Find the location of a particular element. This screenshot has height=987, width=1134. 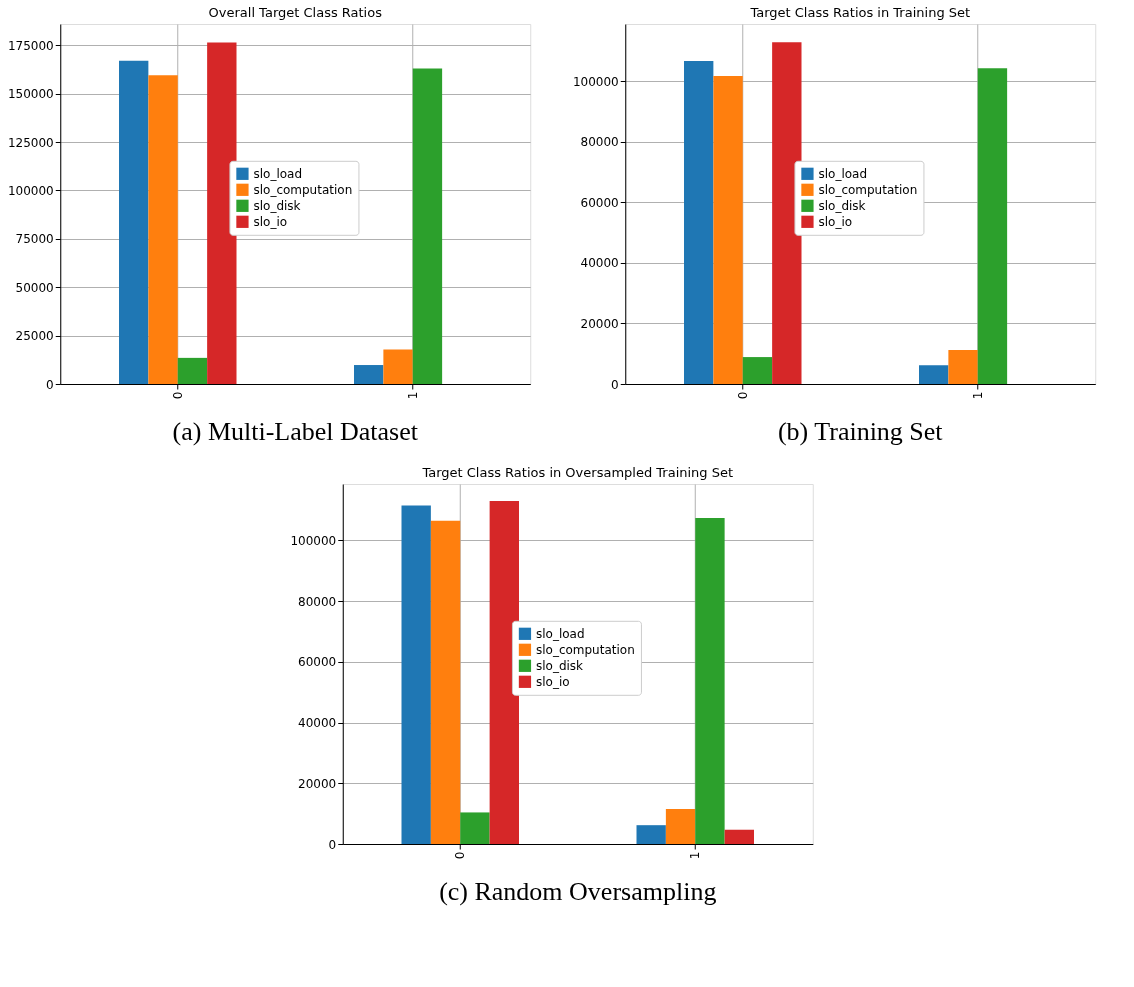

y-tick-label: 50000 is located at coordinates (34, 287).